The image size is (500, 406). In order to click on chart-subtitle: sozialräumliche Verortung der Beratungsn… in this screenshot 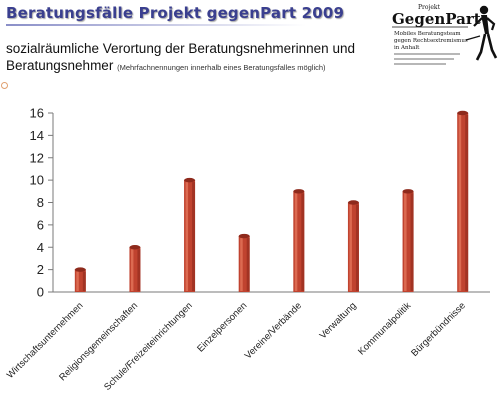, I will do `click(196, 58)`.